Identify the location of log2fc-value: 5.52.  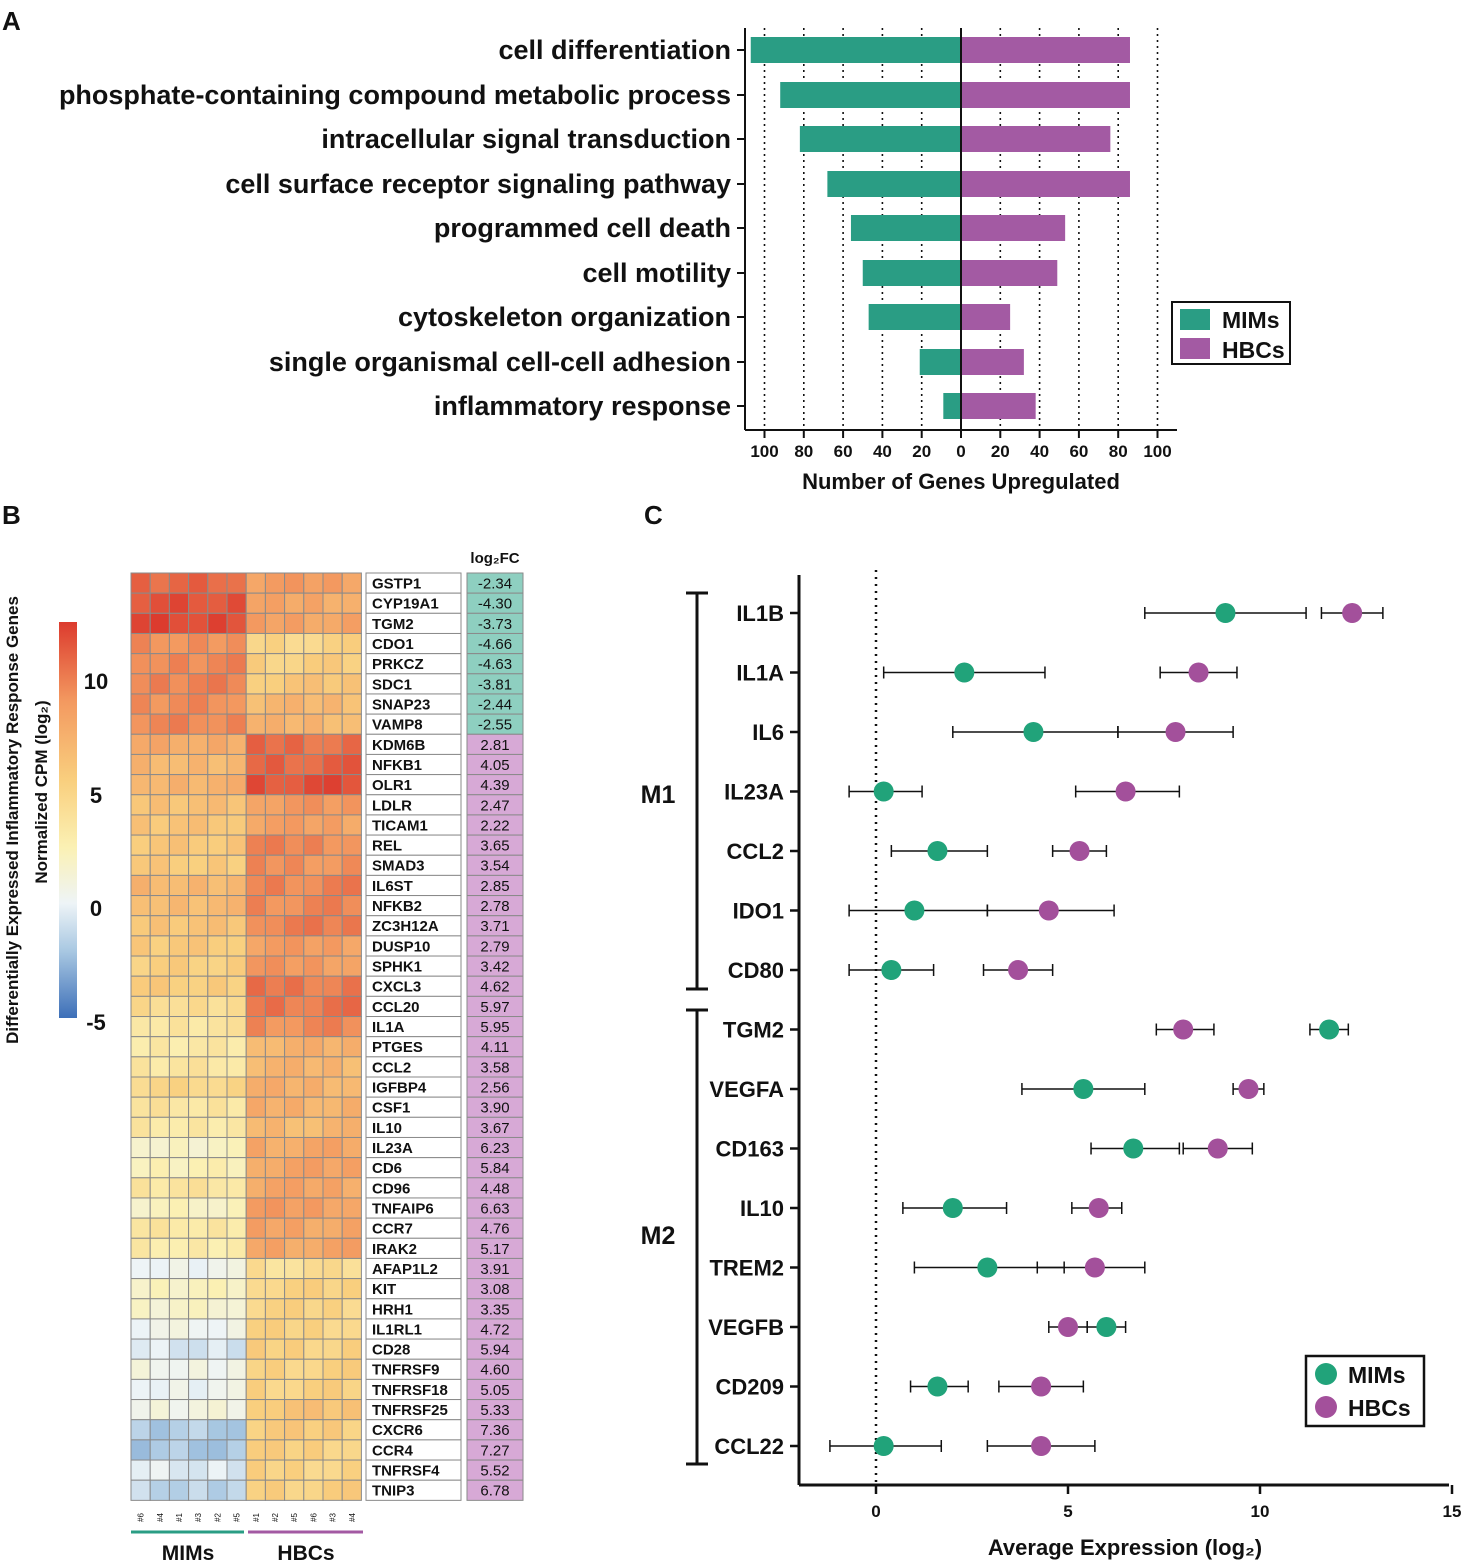
(494, 1471).